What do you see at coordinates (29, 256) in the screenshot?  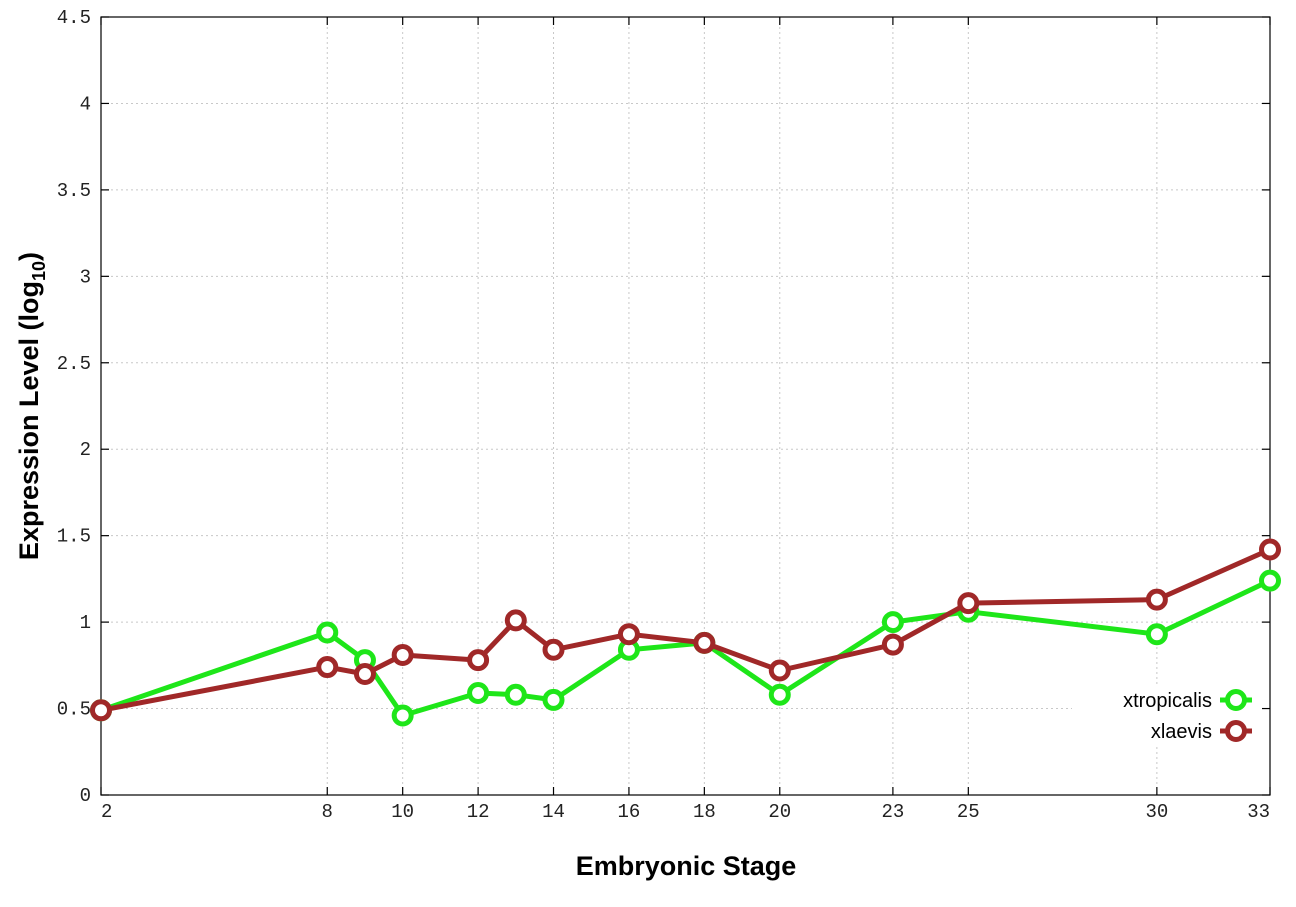 I see `y-axis-title-tail: )` at bounding box center [29, 256].